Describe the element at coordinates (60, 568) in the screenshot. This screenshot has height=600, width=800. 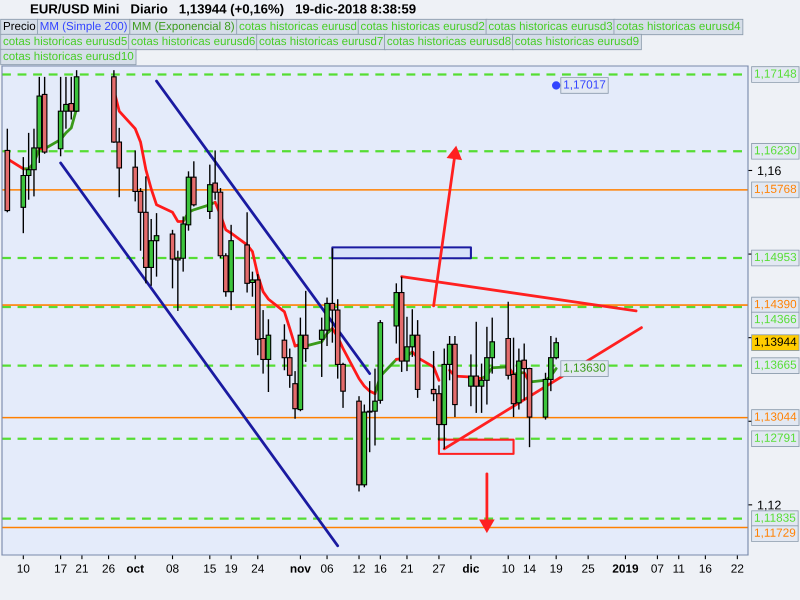
I see `x-tick-label: 17` at that location.